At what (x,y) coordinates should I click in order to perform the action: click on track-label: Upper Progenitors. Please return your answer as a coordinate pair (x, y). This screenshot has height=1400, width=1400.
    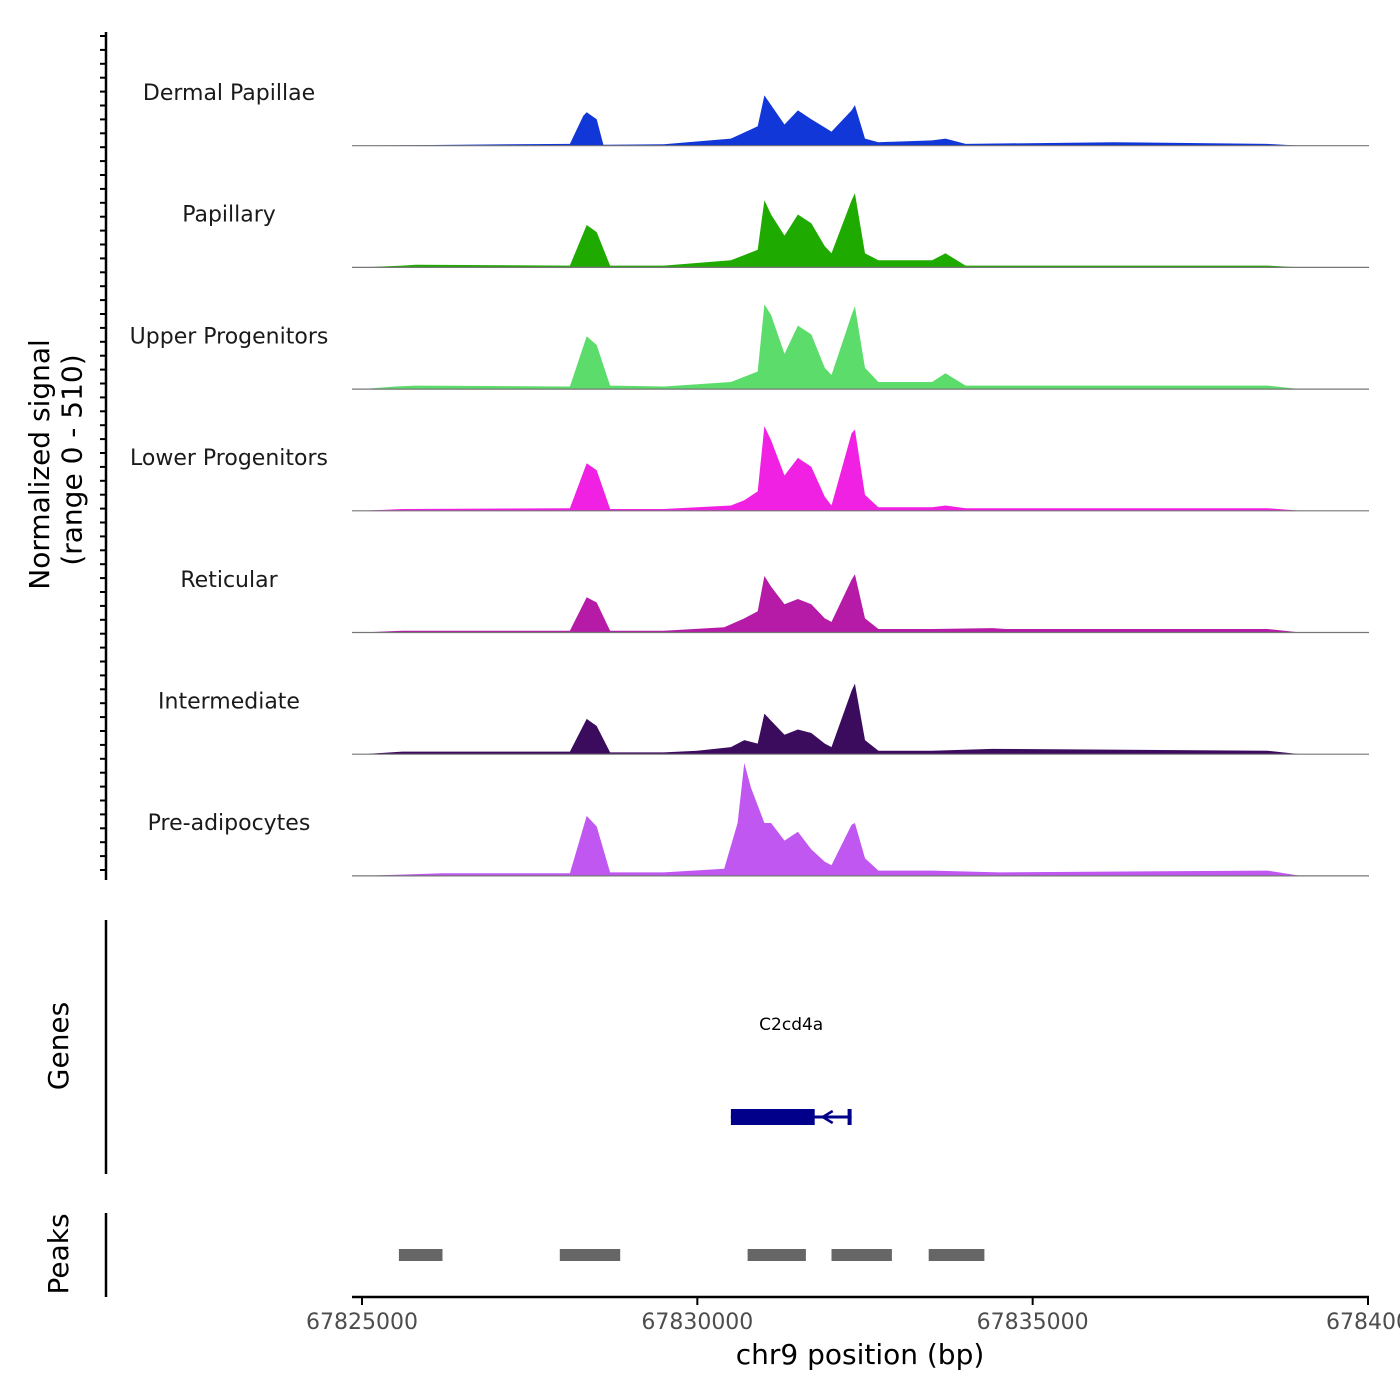
    Looking at the image, I should click on (229, 336).